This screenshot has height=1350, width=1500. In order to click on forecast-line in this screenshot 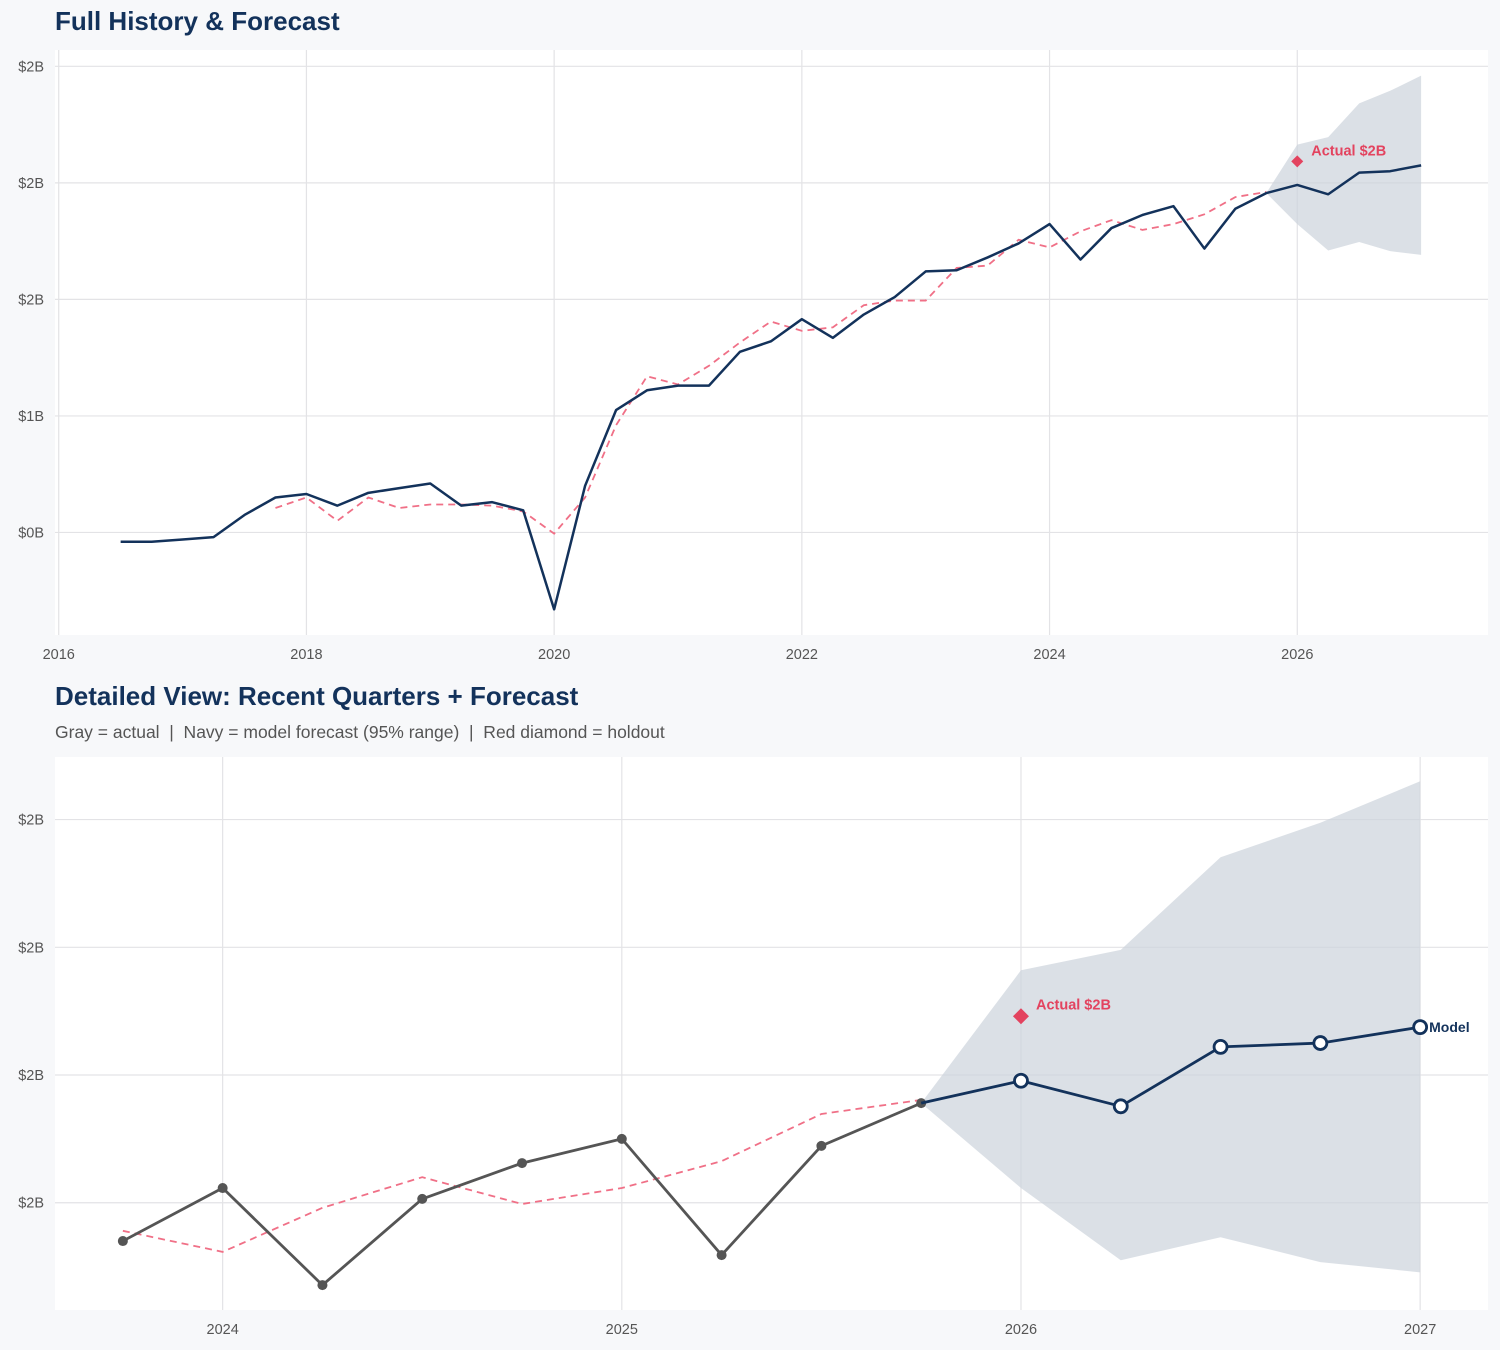, I will do `click(1170, 1066)`.